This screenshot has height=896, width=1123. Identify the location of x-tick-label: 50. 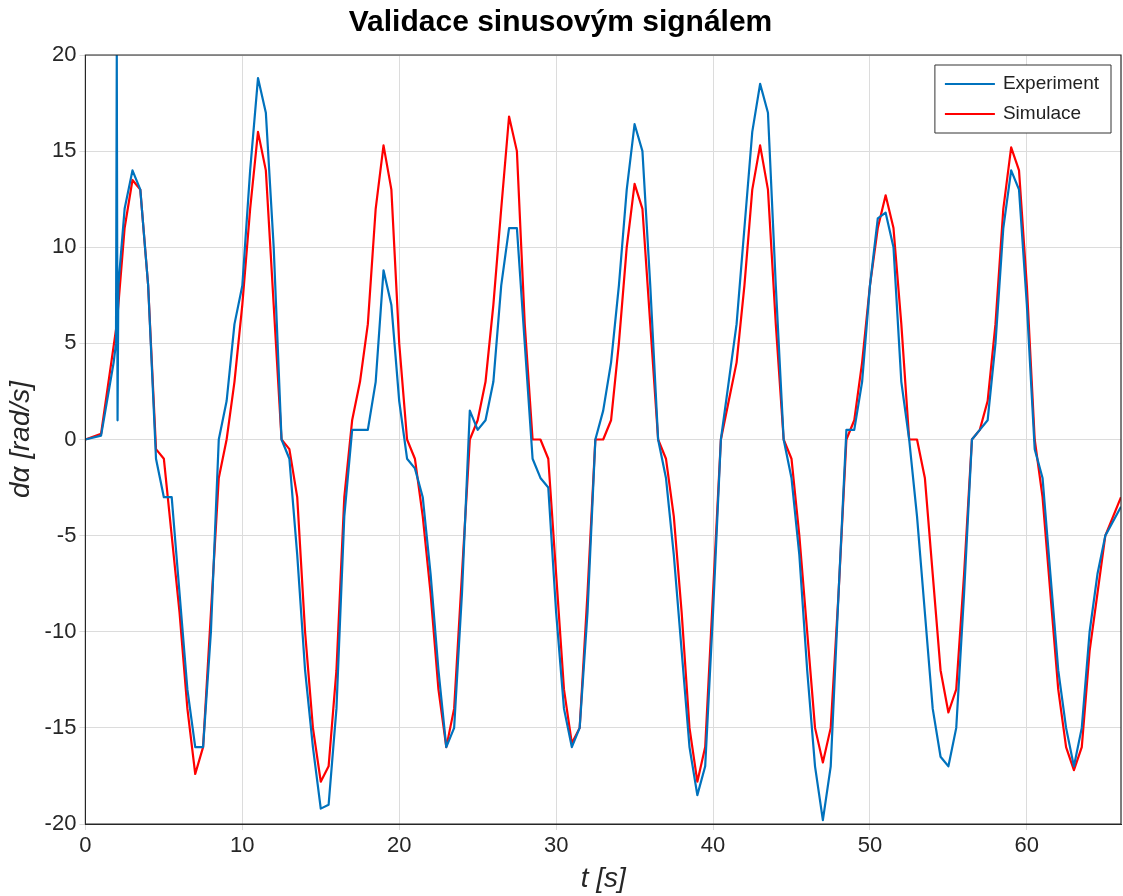
(870, 845).